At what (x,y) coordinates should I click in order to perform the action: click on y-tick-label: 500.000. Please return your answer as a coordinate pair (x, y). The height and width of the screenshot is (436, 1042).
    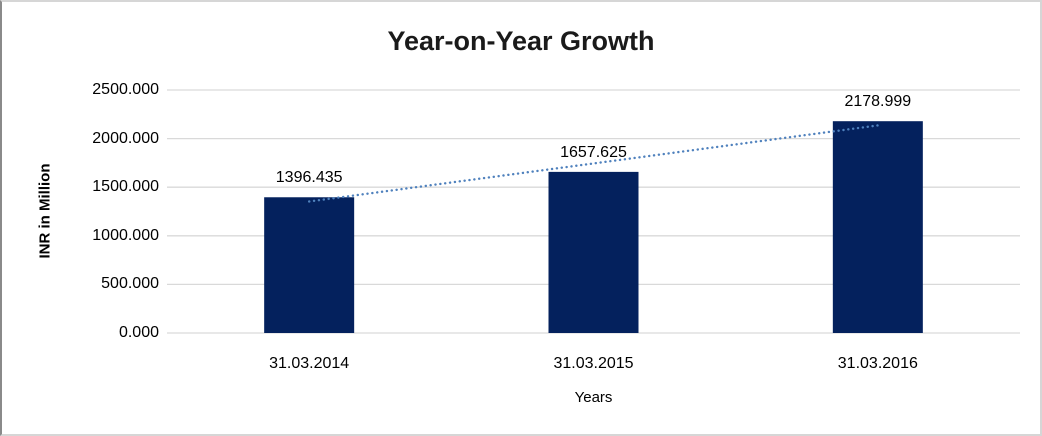
    Looking at the image, I should click on (130, 284).